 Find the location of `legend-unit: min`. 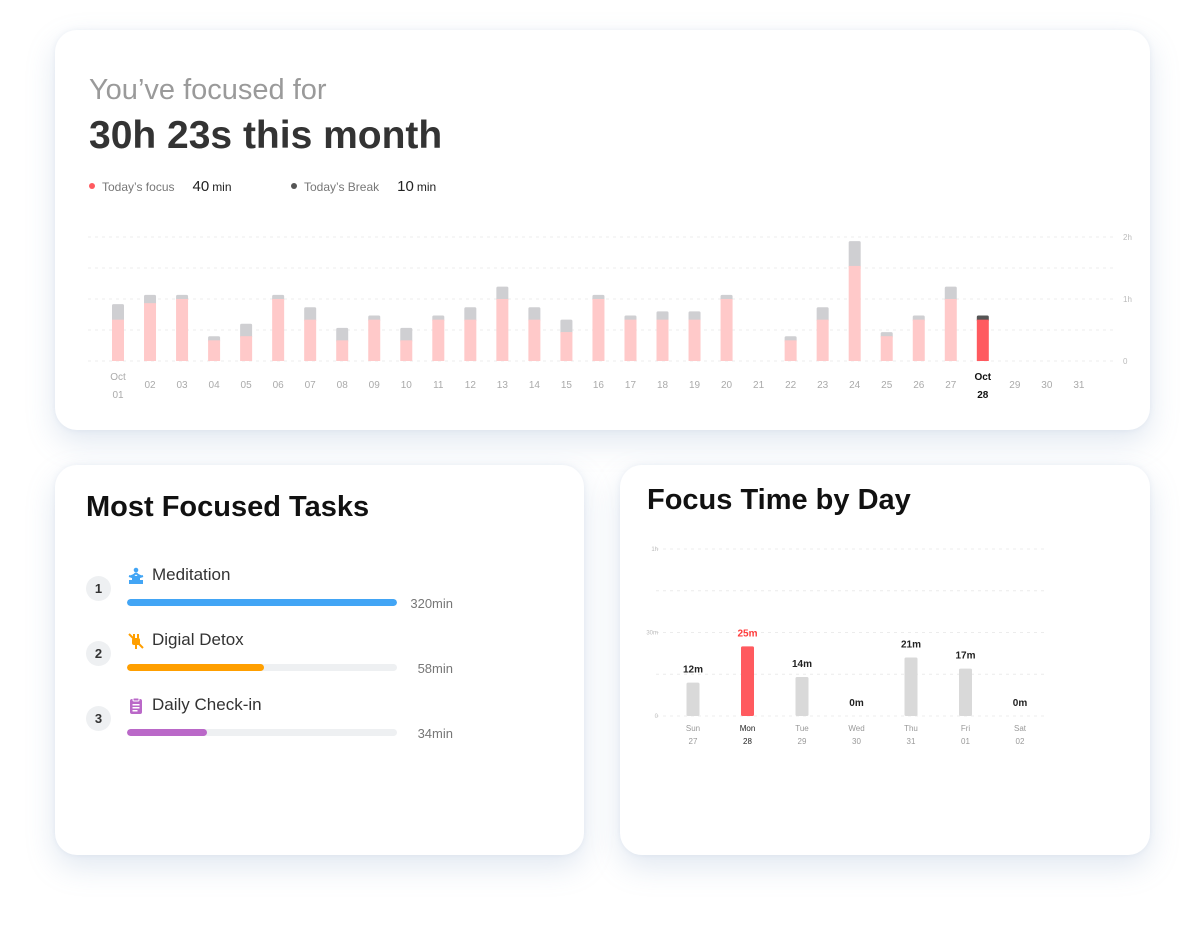

legend-unit: min is located at coordinates (426, 187).